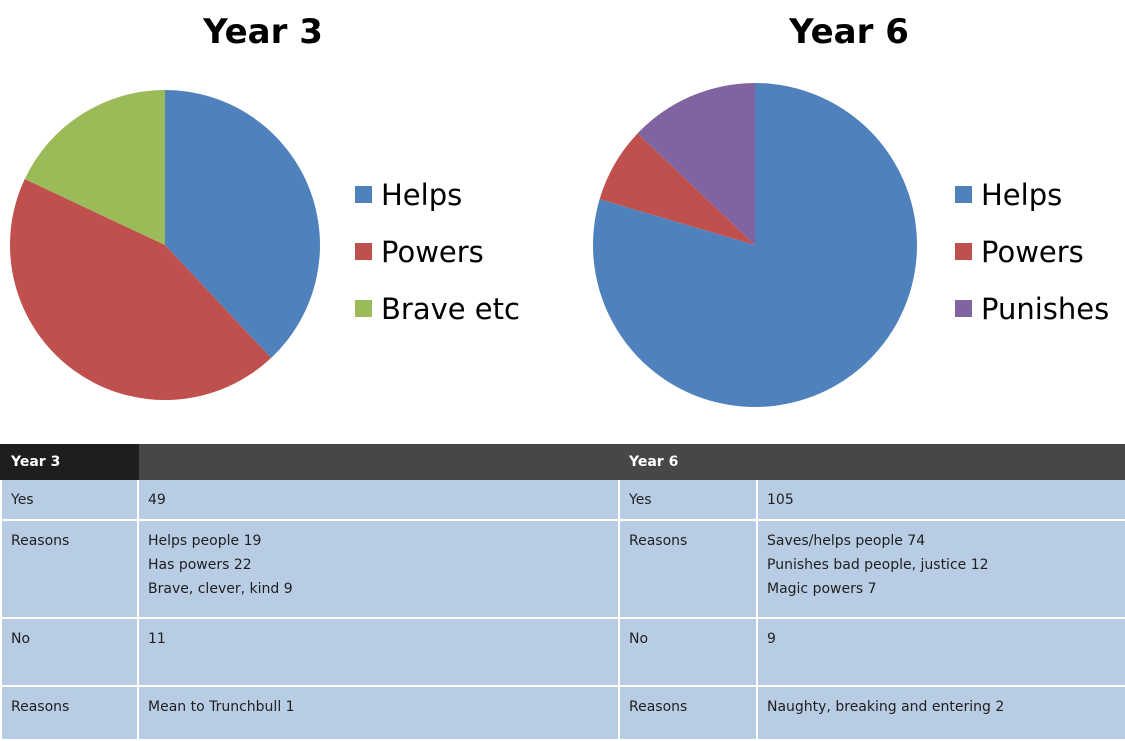 Image resolution: width=1125 pixels, height=741 pixels. Describe the element at coordinates (450, 308) in the screenshot. I see `legend-label-brave: Brave etc` at that location.